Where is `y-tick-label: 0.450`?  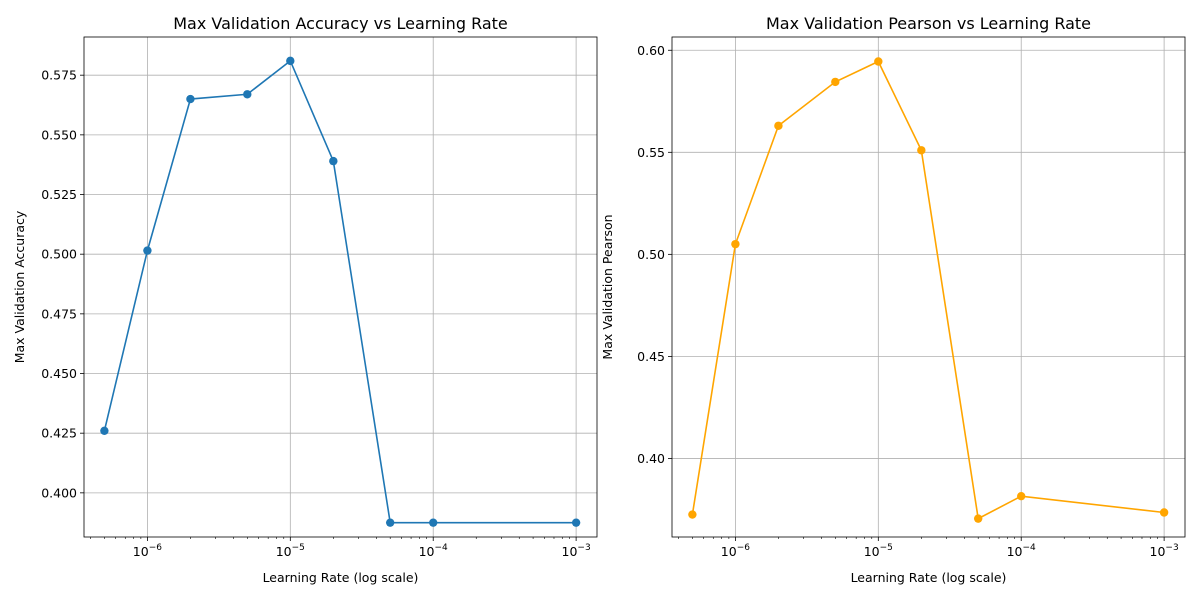
y-tick-label: 0.450 is located at coordinates (59, 373).